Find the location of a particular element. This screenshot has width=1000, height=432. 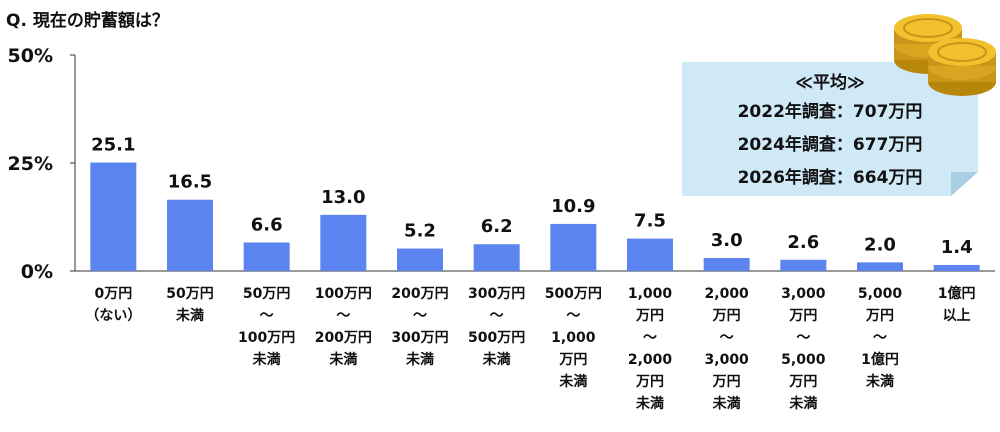

category-label-line: 0万円 is located at coordinates (113, 294).